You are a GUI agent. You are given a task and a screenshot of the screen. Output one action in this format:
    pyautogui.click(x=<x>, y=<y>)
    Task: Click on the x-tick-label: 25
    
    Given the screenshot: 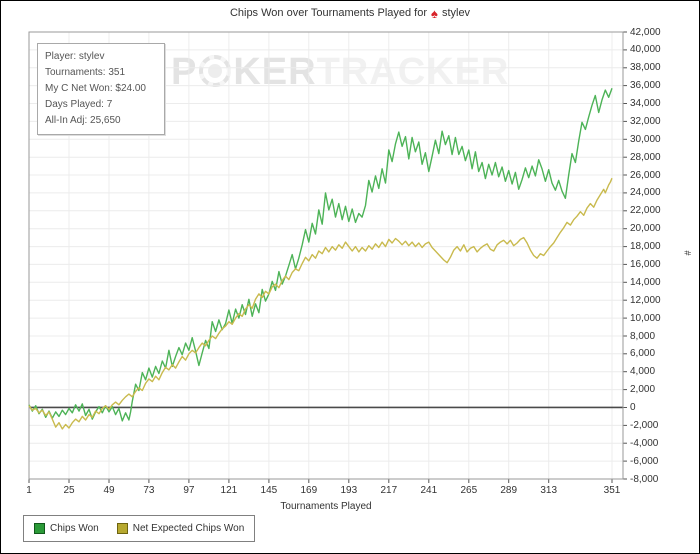 What is the action you would take?
    pyautogui.click(x=69, y=490)
    